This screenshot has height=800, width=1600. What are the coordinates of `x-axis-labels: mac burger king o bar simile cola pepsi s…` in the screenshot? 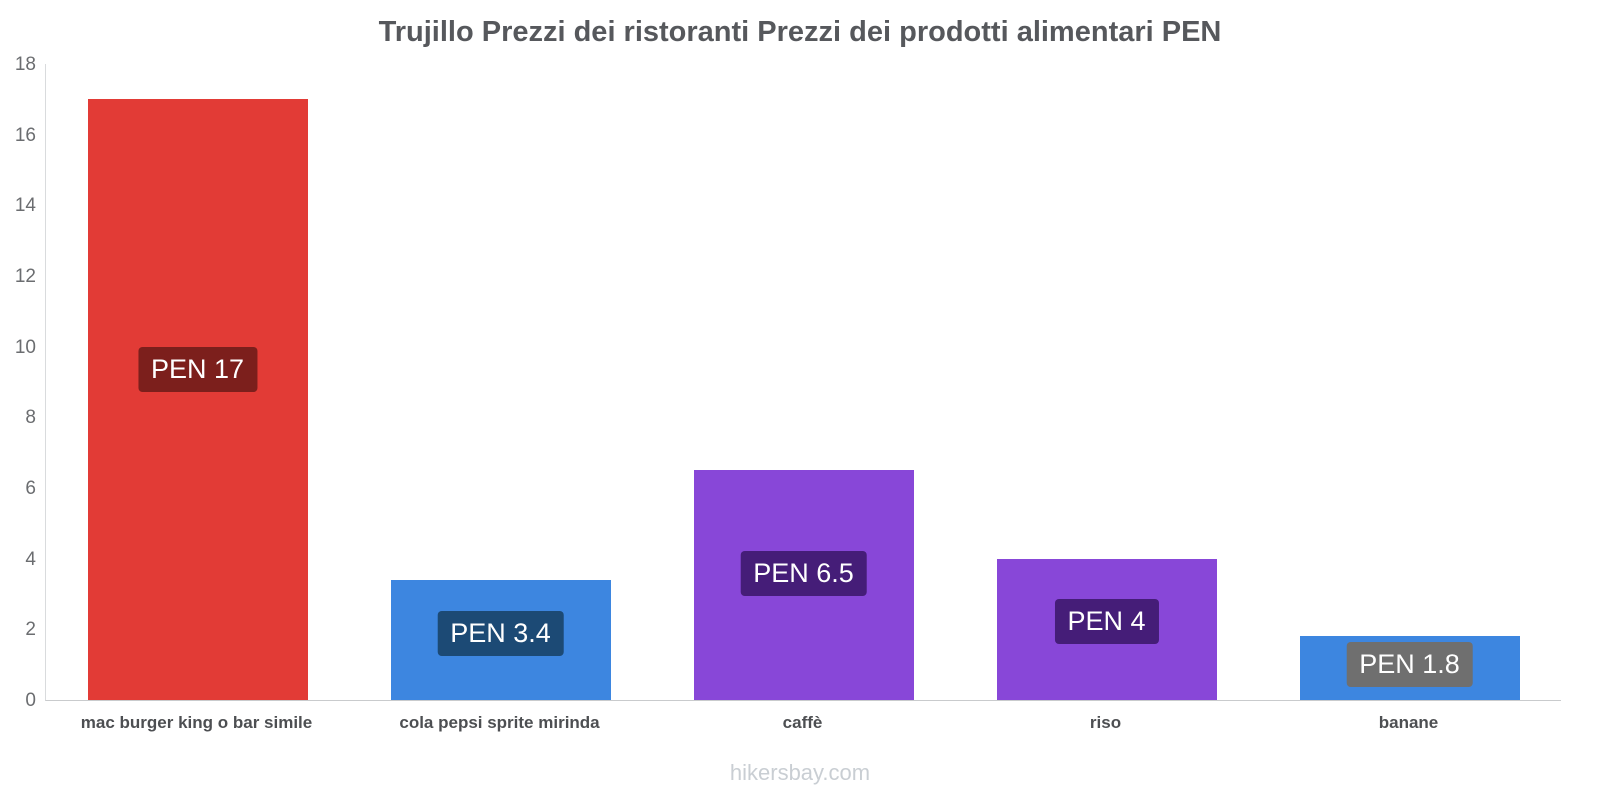 It's located at (802, 726).